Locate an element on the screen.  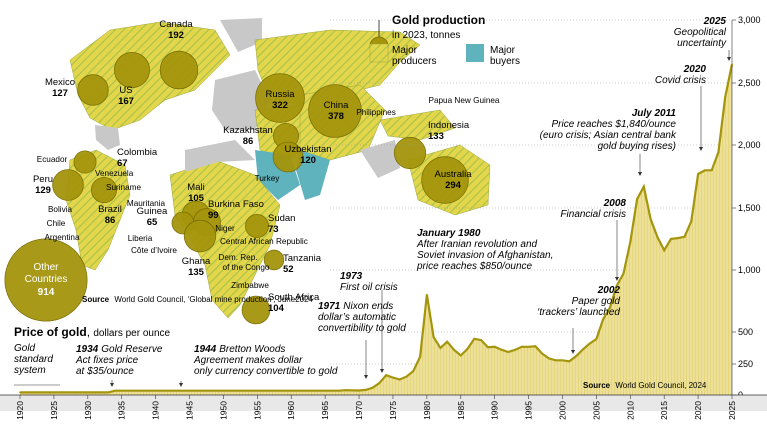
x-tick-label-2005: 2005 is located at coordinates (596, 410).